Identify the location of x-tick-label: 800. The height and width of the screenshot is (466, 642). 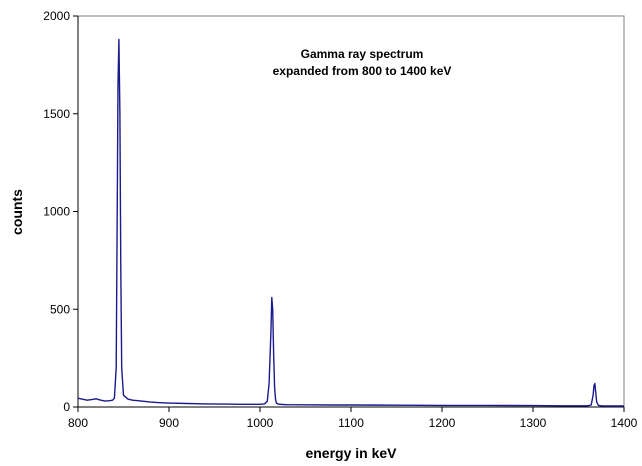
(78, 423).